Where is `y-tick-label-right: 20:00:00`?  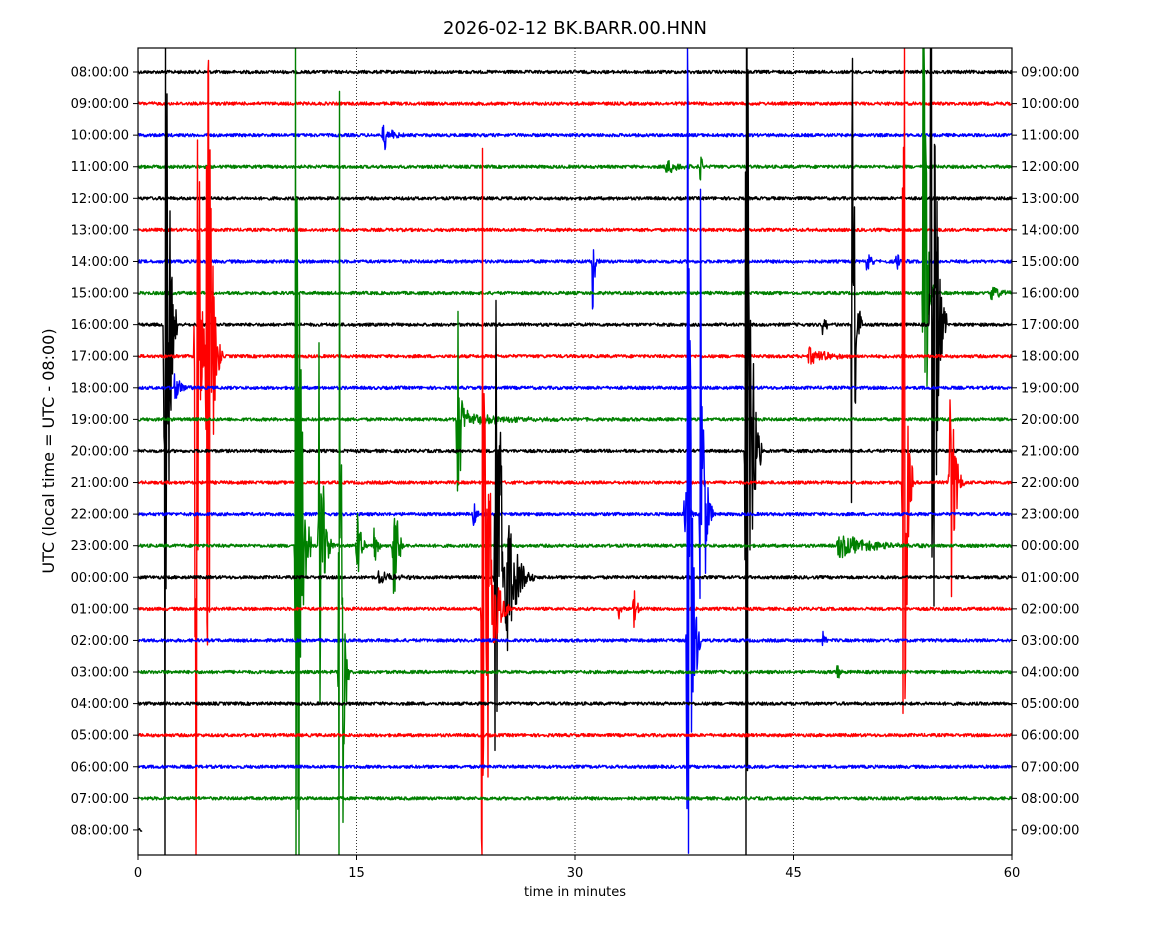 y-tick-label-right: 20:00:00 is located at coordinates (1050, 420).